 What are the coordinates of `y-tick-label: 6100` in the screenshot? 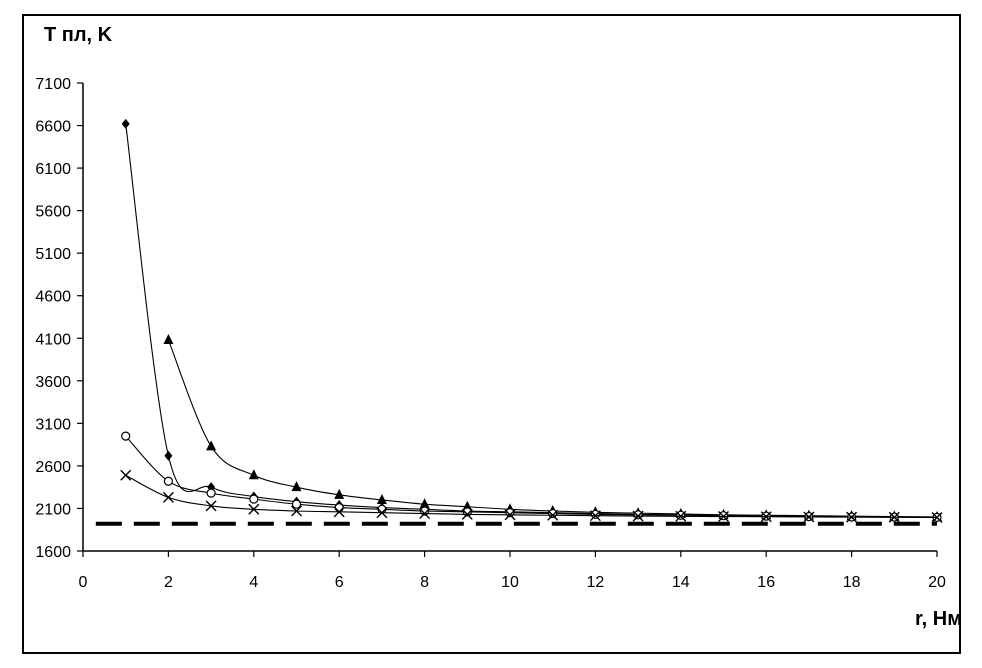 It's located at (53, 169).